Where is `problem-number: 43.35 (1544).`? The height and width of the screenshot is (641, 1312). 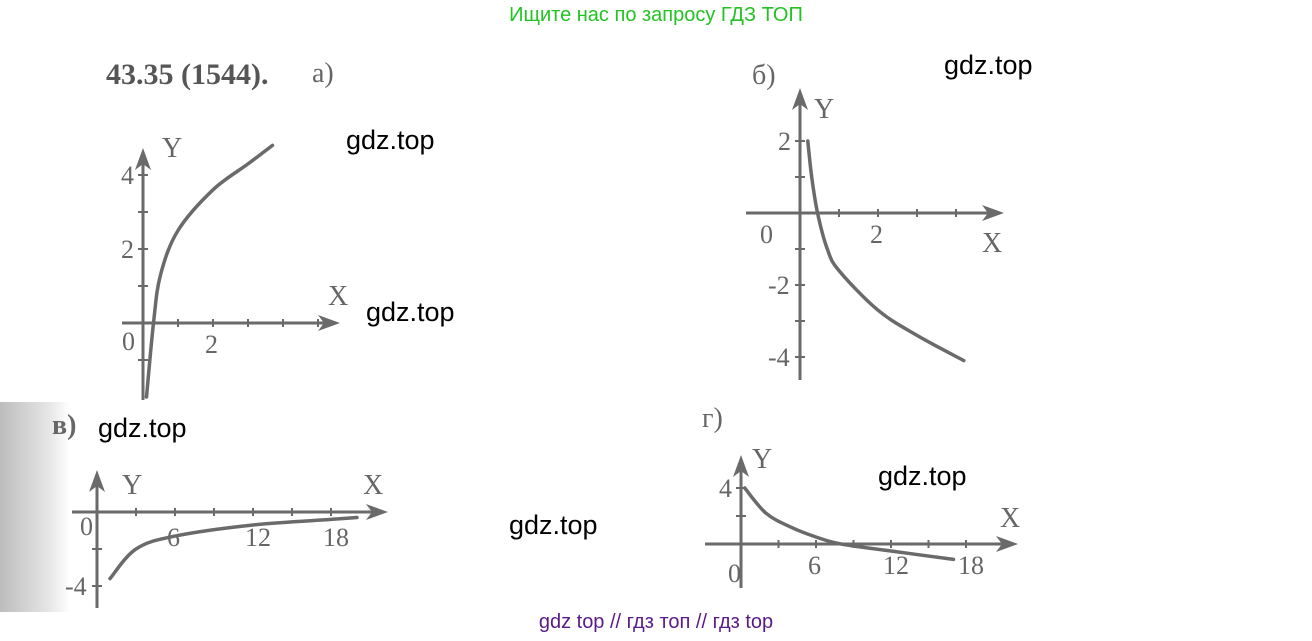 problem-number: 43.35 (1544). is located at coordinates (187, 74).